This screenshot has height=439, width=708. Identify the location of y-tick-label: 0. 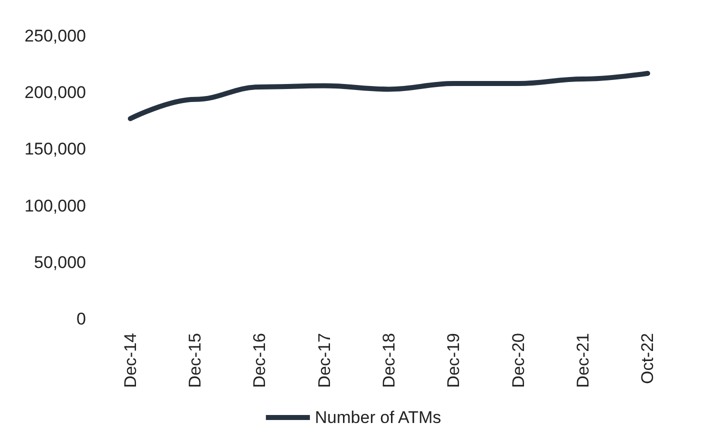
(81, 319).